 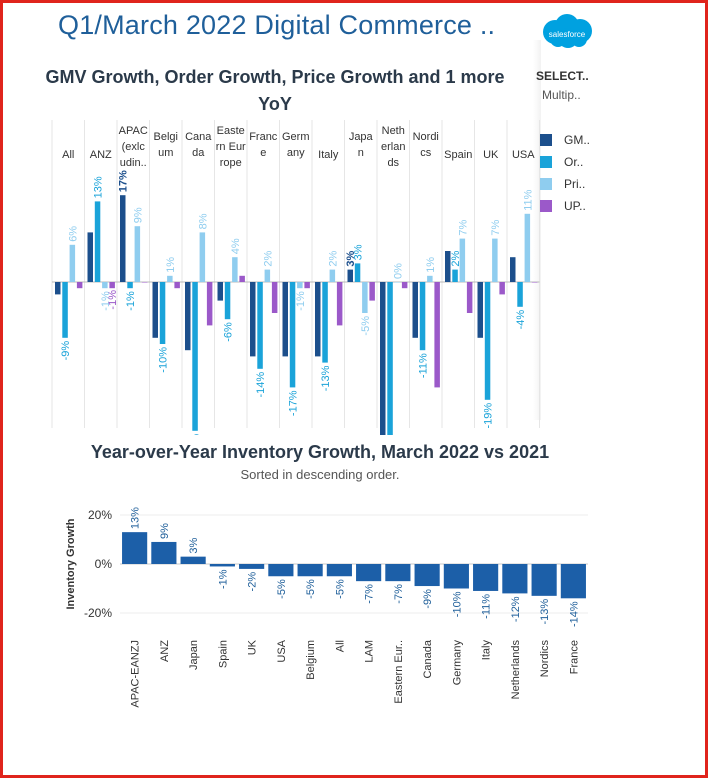 I want to click on category-label: udin.., so click(x=133, y=163).